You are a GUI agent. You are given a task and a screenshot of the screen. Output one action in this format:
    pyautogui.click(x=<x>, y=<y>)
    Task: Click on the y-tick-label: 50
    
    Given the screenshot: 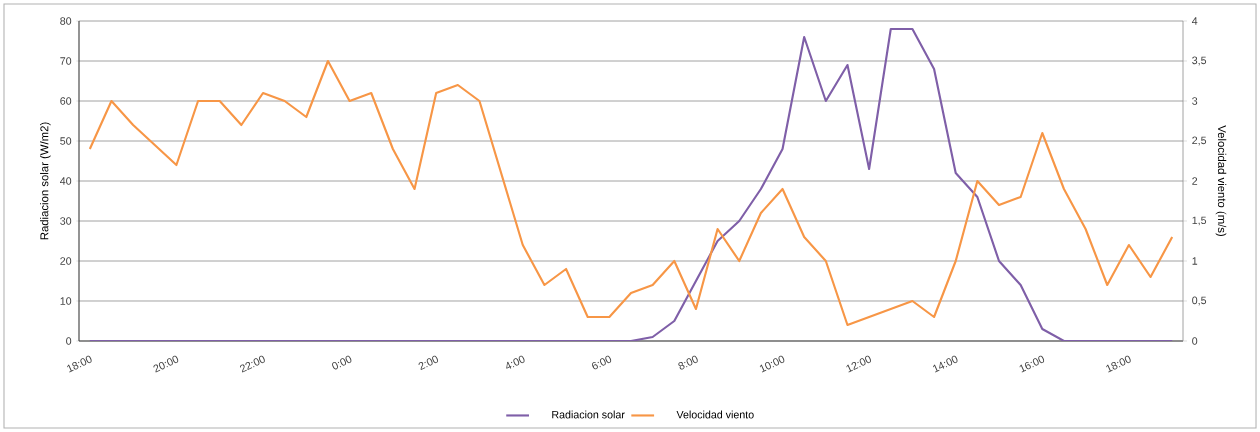 What is the action you would take?
    pyautogui.click(x=66, y=141)
    